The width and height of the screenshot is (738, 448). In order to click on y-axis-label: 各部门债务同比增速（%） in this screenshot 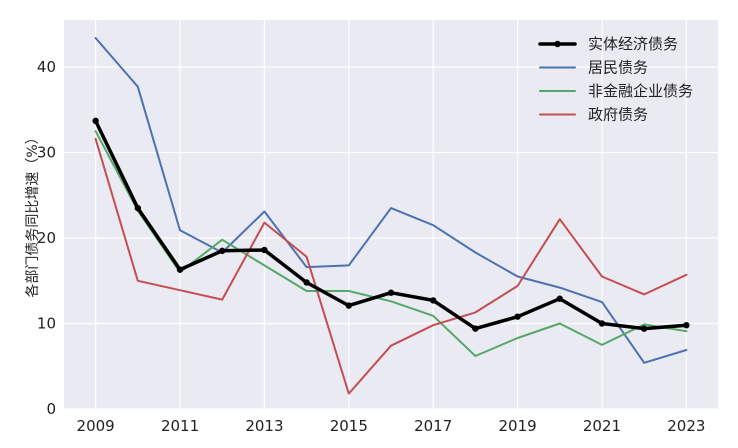, I will do `click(33, 213)`.